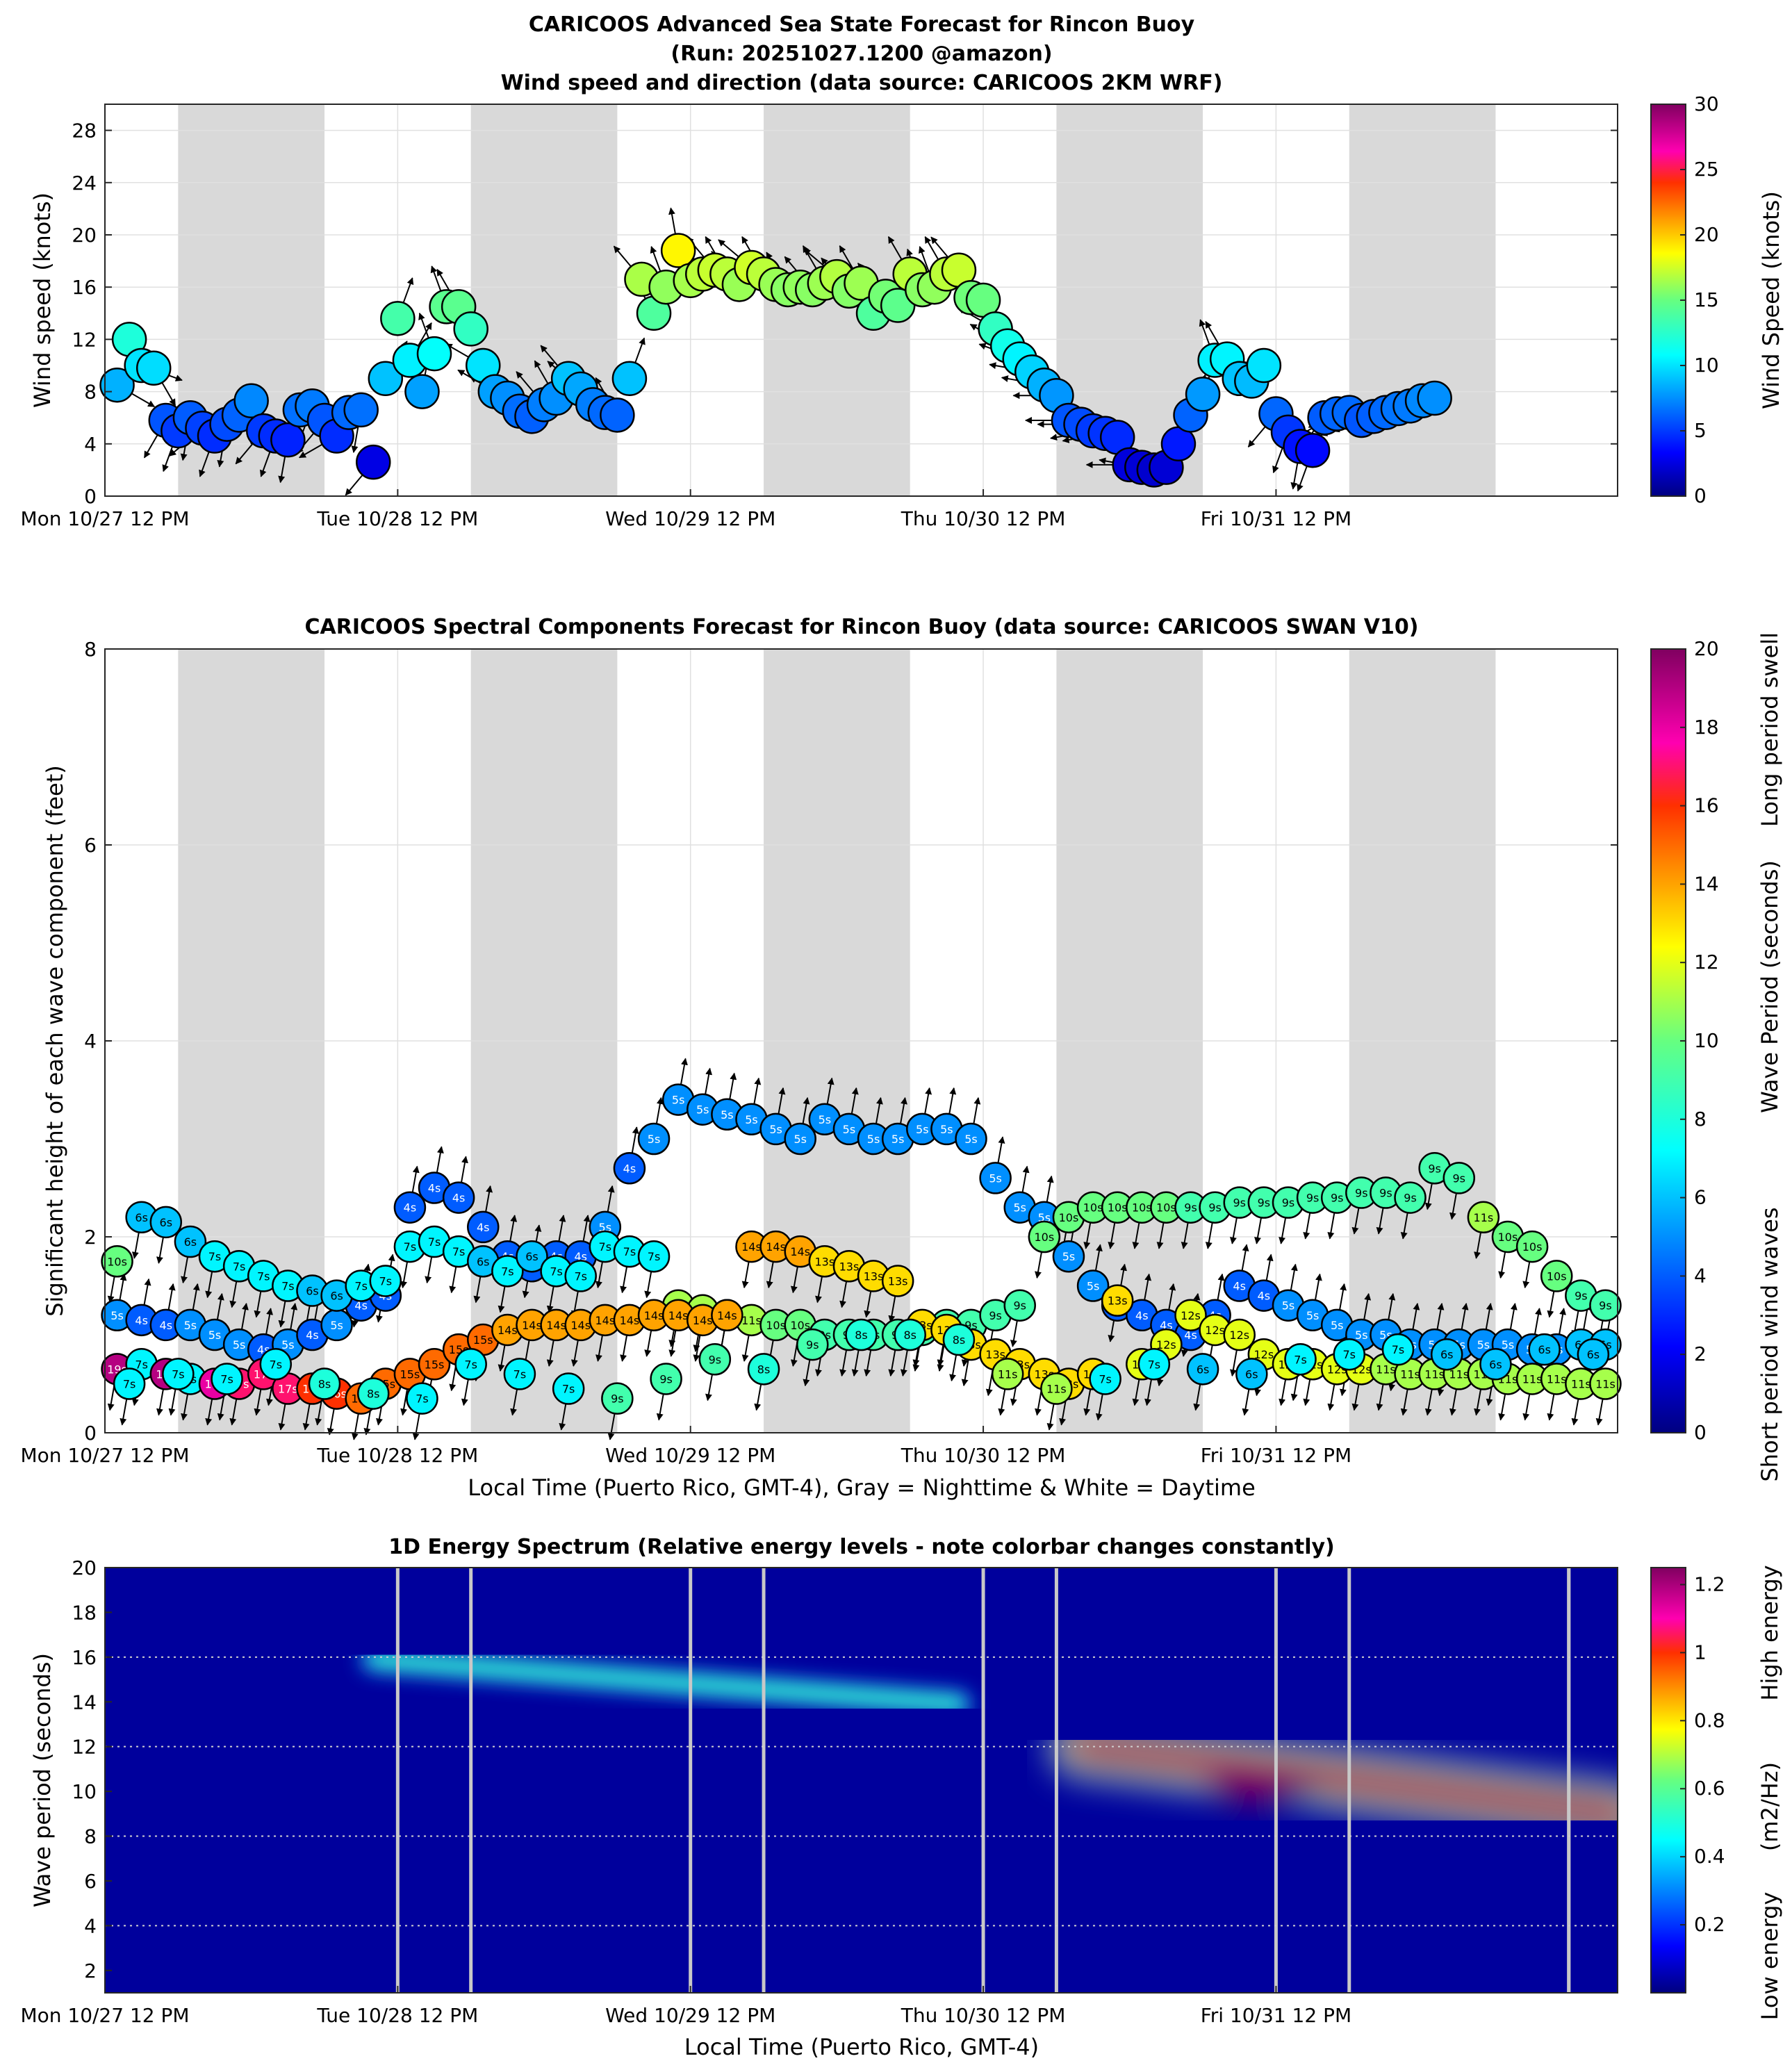 This screenshot has width=1792, height=2063. I want to click on components-colorbar-tick-label: 8, so click(1701, 1119).